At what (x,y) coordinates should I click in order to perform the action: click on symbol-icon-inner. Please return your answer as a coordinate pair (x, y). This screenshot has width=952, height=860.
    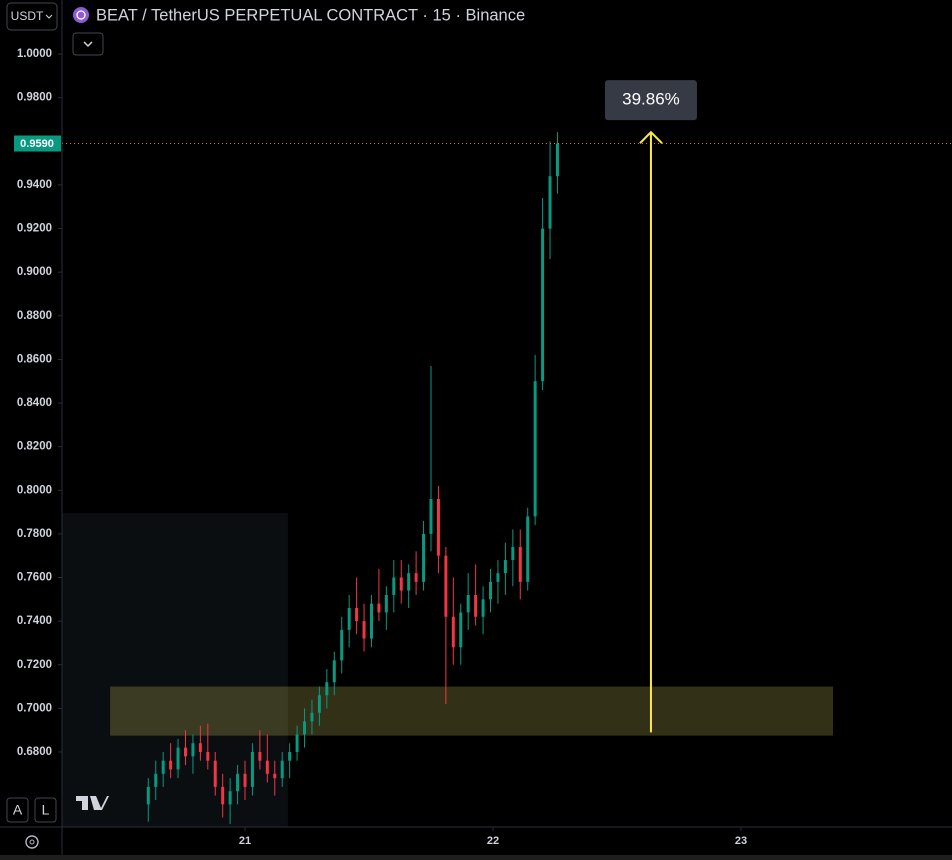
    Looking at the image, I should click on (81, 15).